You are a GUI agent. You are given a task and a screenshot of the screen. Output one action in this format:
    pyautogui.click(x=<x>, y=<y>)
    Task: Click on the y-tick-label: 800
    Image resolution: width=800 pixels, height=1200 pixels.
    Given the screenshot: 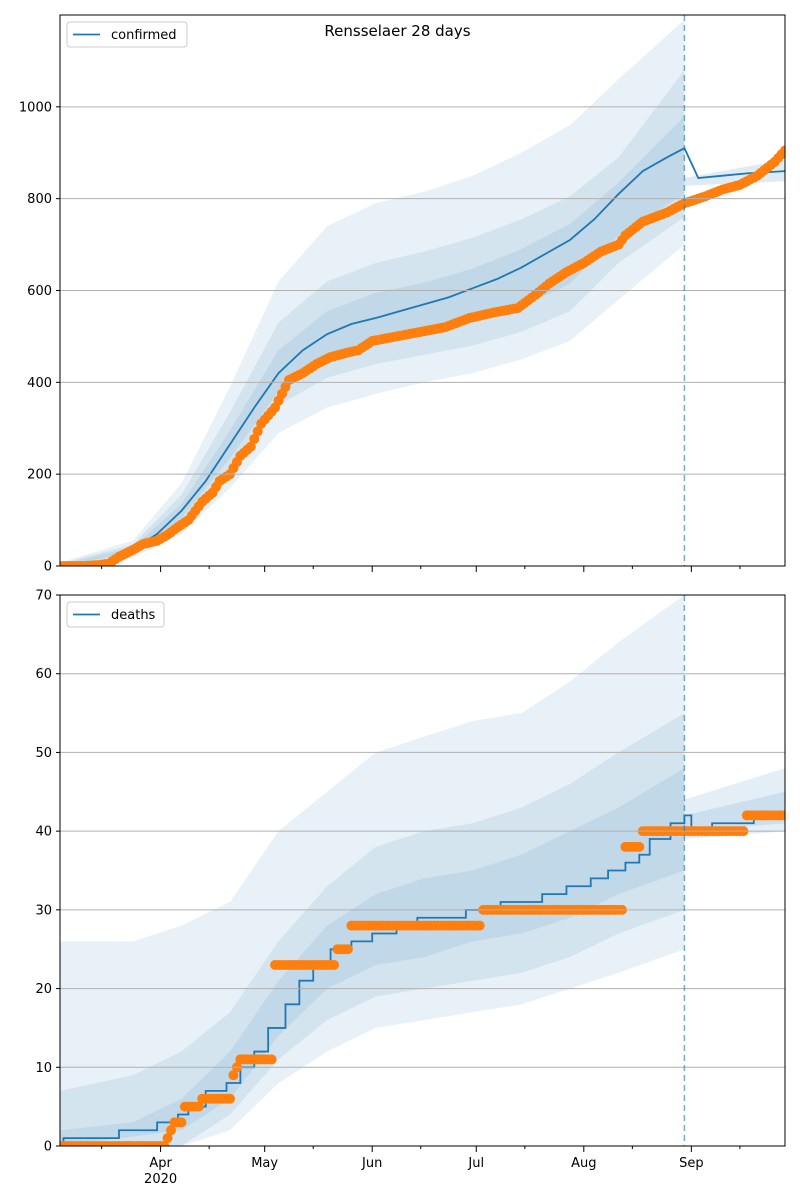 What is the action you would take?
    pyautogui.click(x=39, y=199)
    